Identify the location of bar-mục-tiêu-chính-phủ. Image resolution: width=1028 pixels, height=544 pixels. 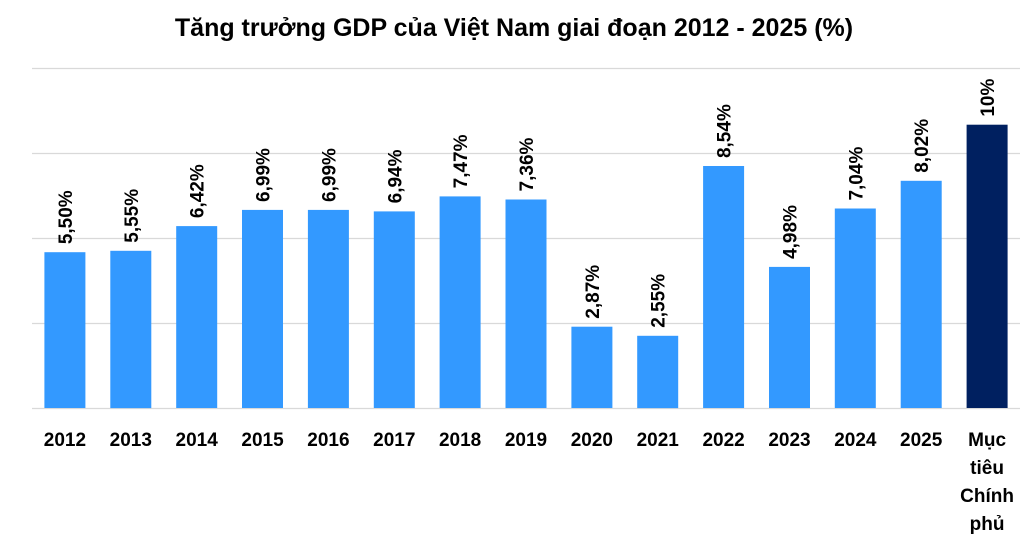
(987, 266).